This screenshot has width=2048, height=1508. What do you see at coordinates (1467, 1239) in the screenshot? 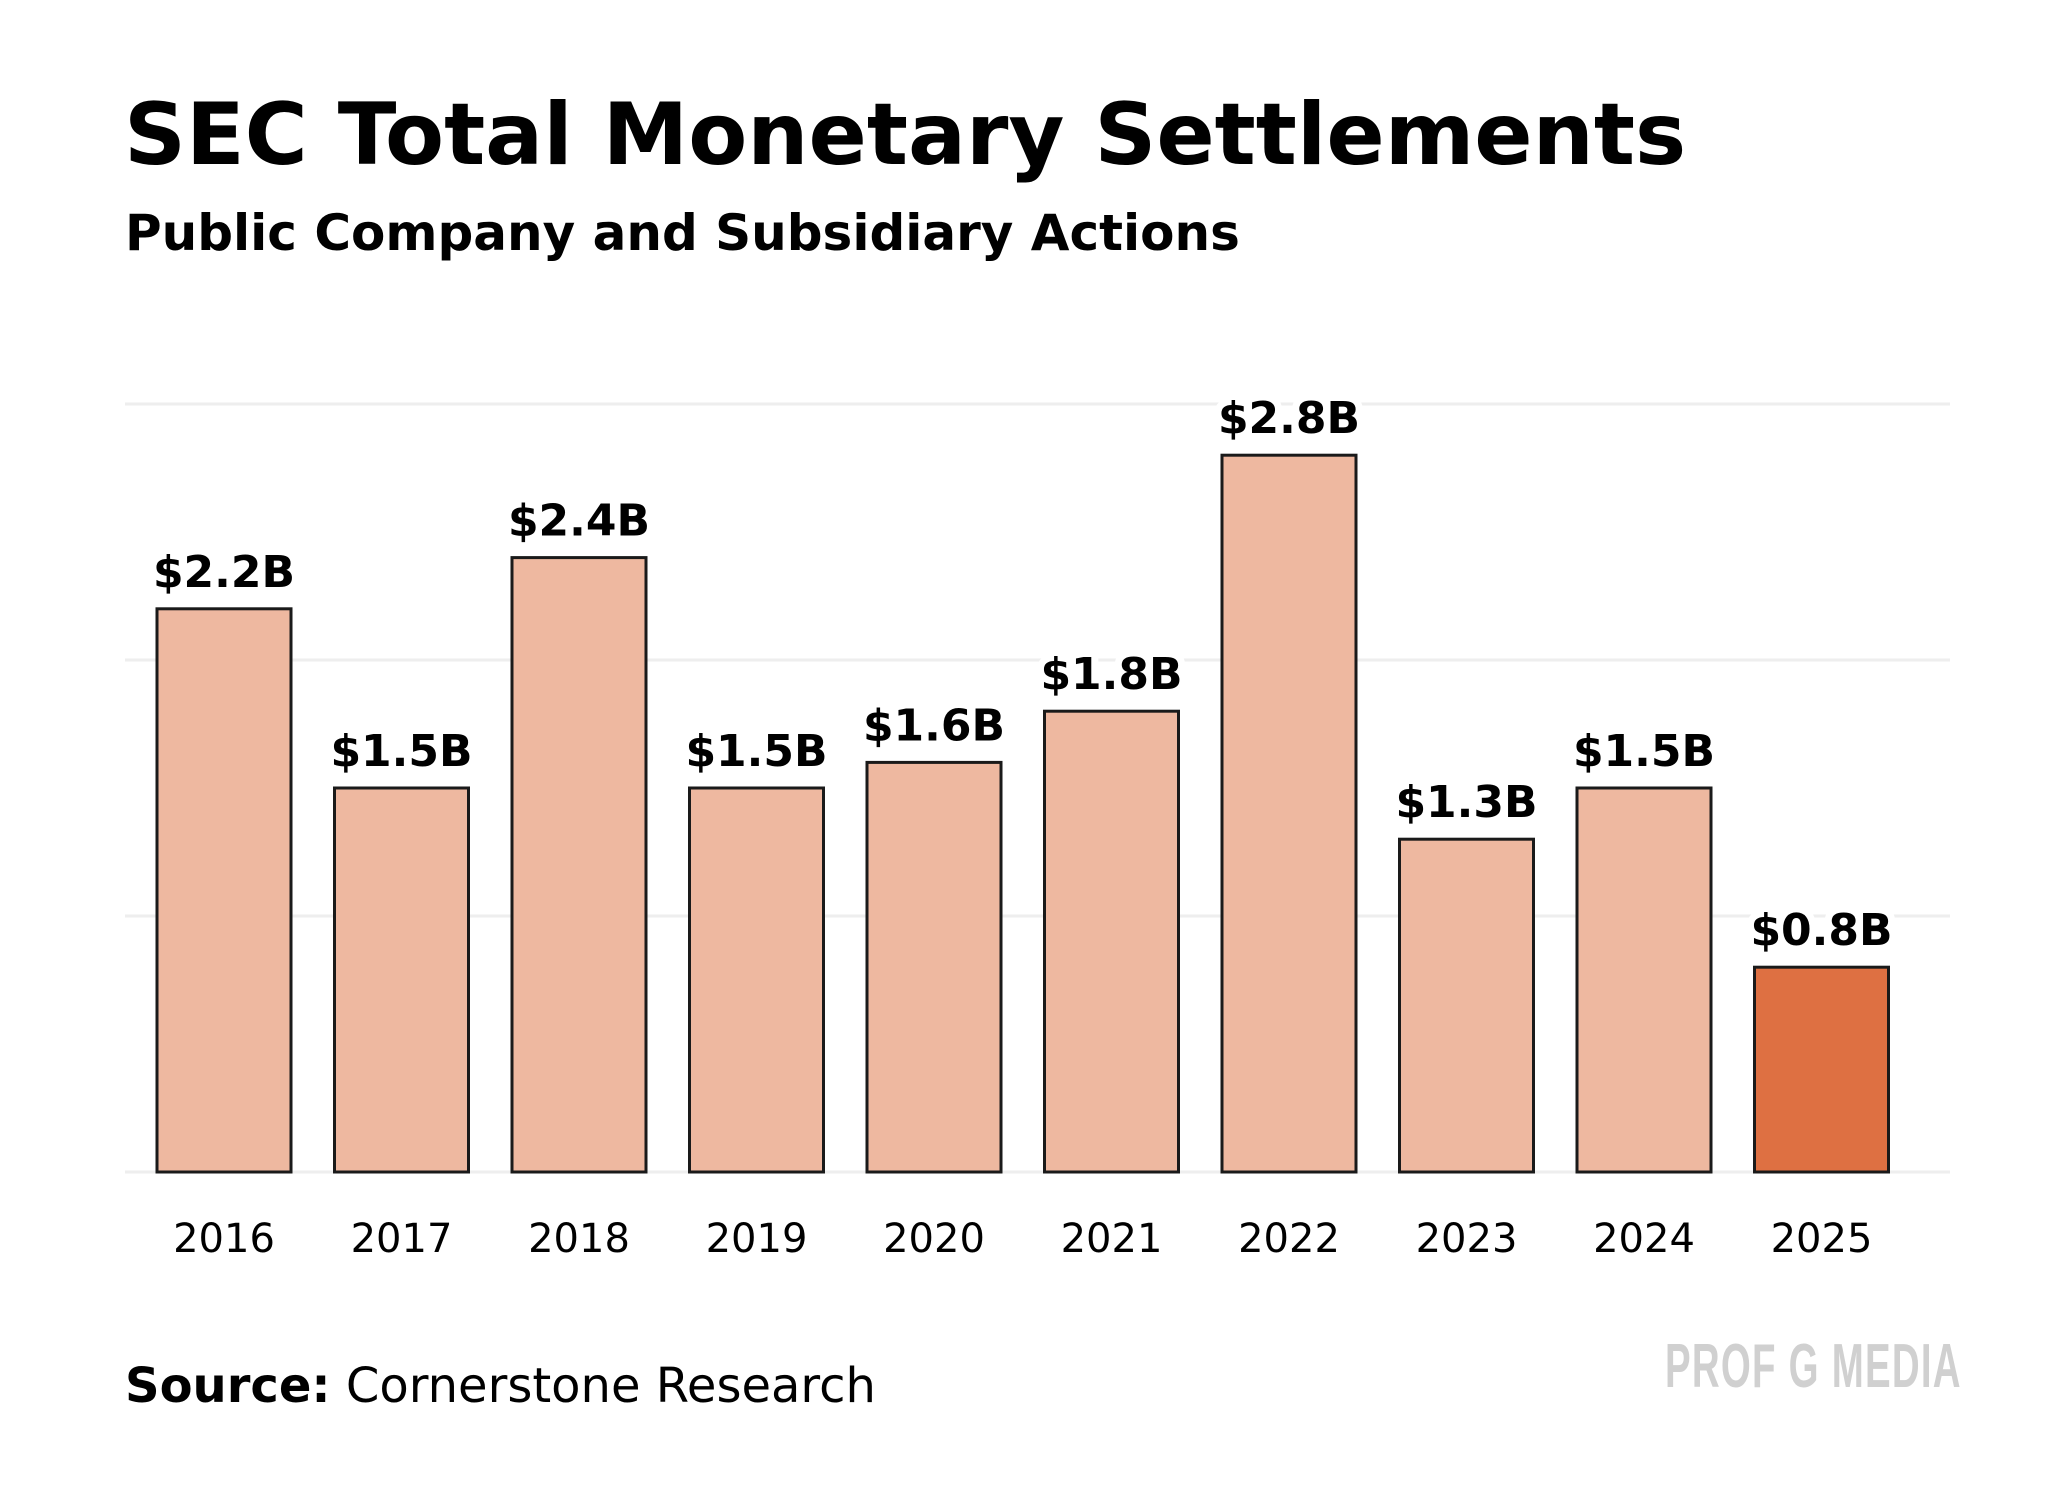
I see `x-tick-label: 2023` at bounding box center [1467, 1239].